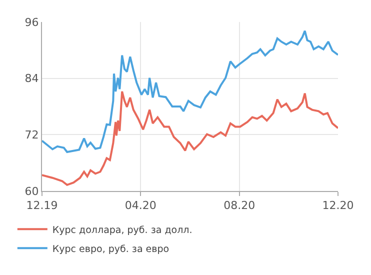  What do you see at coordinates (140, 205) in the screenshot?
I see `x-tick-label: 04.20` at bounding box center [140, 205].